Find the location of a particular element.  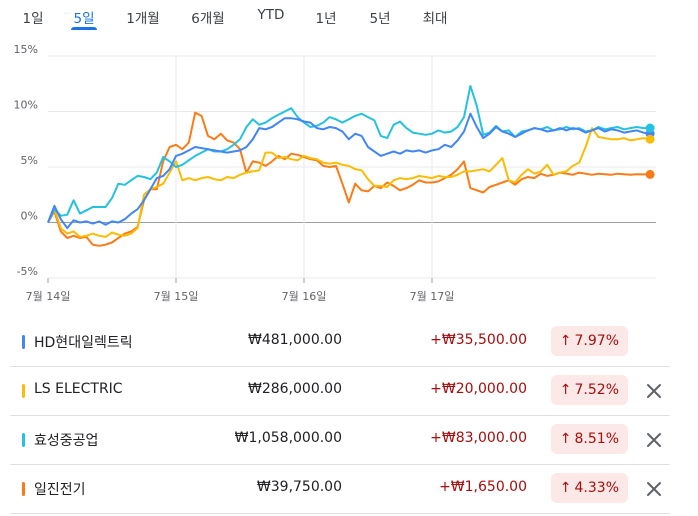

x-tick-label: 7월 16일 is located at coordinates (304, 296).